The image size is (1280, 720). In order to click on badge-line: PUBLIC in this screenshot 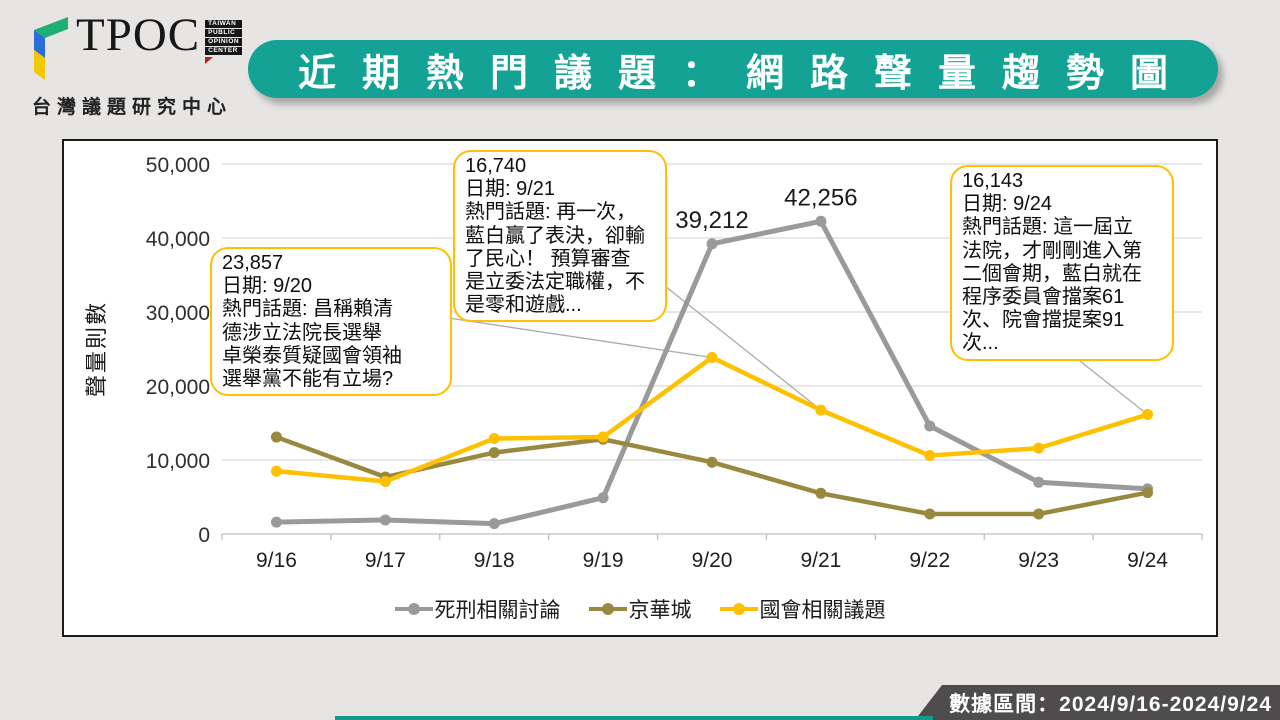, I will do `click(224, 33)`.